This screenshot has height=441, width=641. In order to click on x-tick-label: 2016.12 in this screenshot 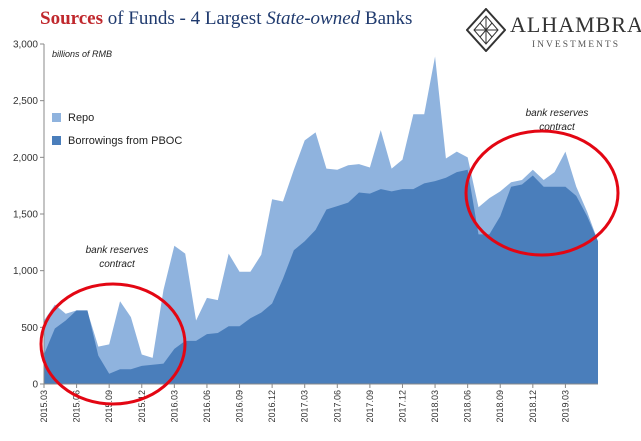, I will do `click(272, 406)`.